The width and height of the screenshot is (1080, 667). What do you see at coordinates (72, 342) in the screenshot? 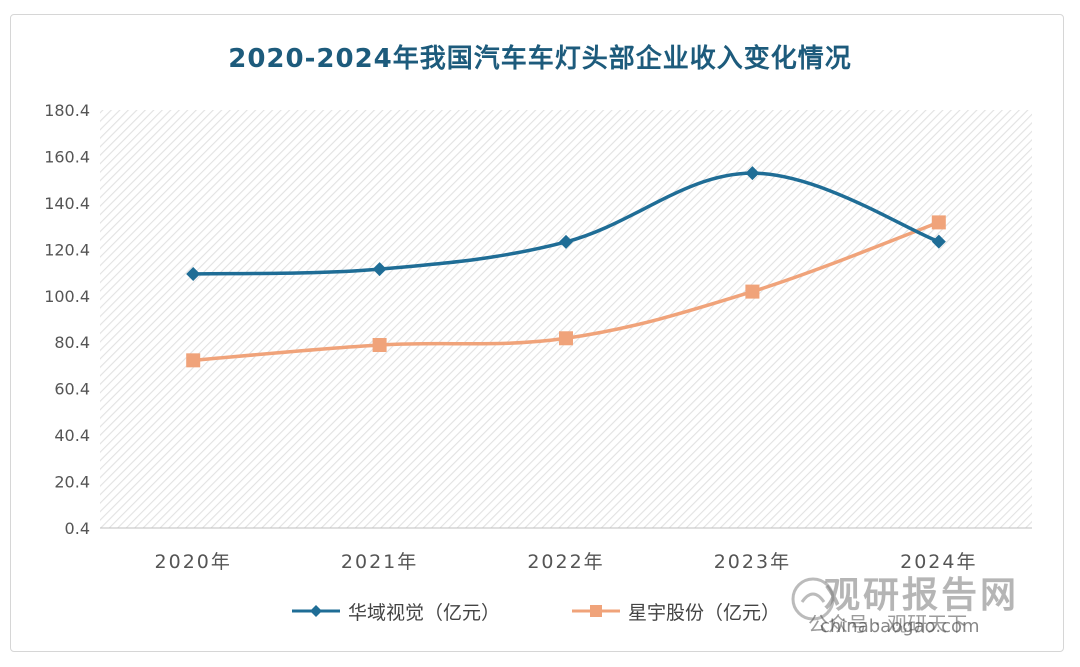
I see `y-tick-label: 80.4` at bounding box center [72, 342].